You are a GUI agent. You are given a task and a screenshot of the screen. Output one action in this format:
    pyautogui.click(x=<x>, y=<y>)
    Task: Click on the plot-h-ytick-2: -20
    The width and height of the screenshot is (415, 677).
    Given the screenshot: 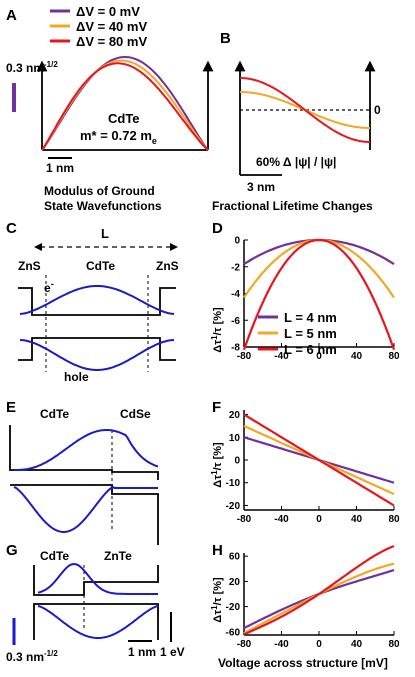 What is the action you would take?
    pyautogui.click(x=233, y=607)
    